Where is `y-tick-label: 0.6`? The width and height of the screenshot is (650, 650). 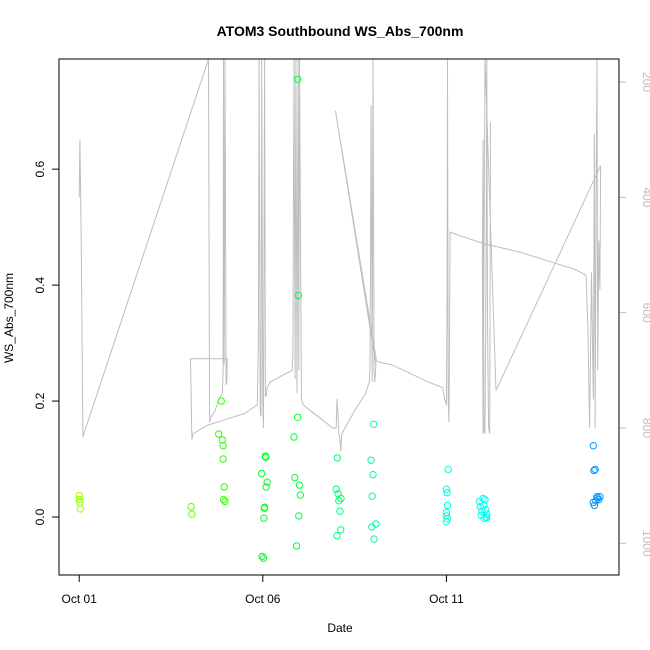
y-tick-label: 0.6 is located at coordinates (40, 168).